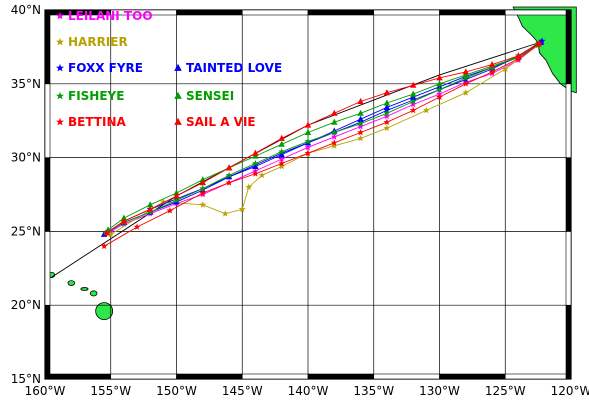 This screenshot has width=589, height=401. I want to click on lon-tick-label: 150°W, so click(176, 391).